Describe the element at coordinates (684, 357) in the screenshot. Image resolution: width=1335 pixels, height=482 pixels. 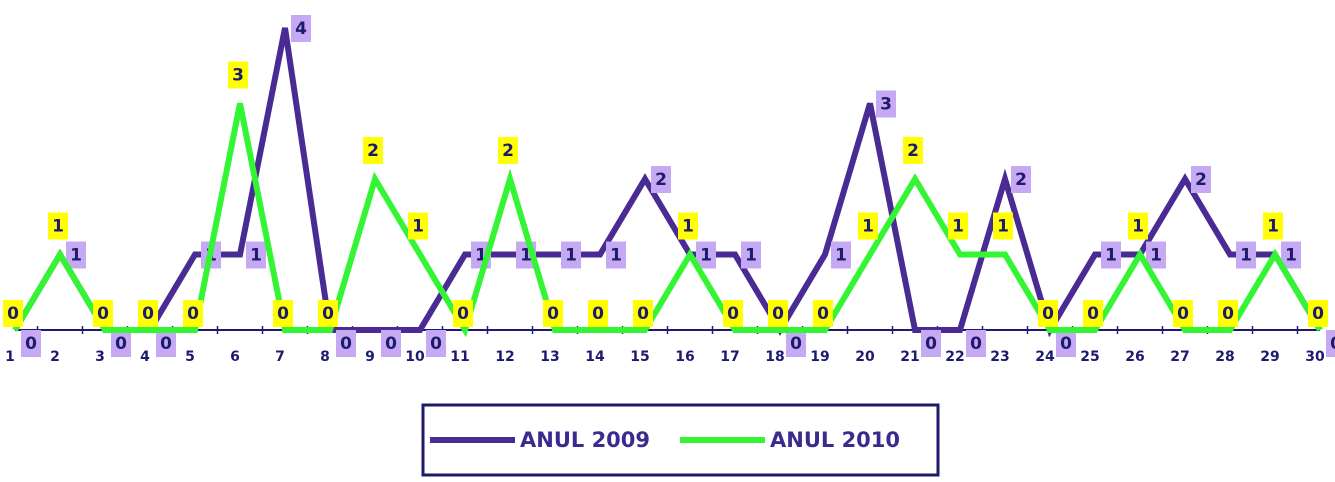
I see `x-tick-label: 16` at that location.